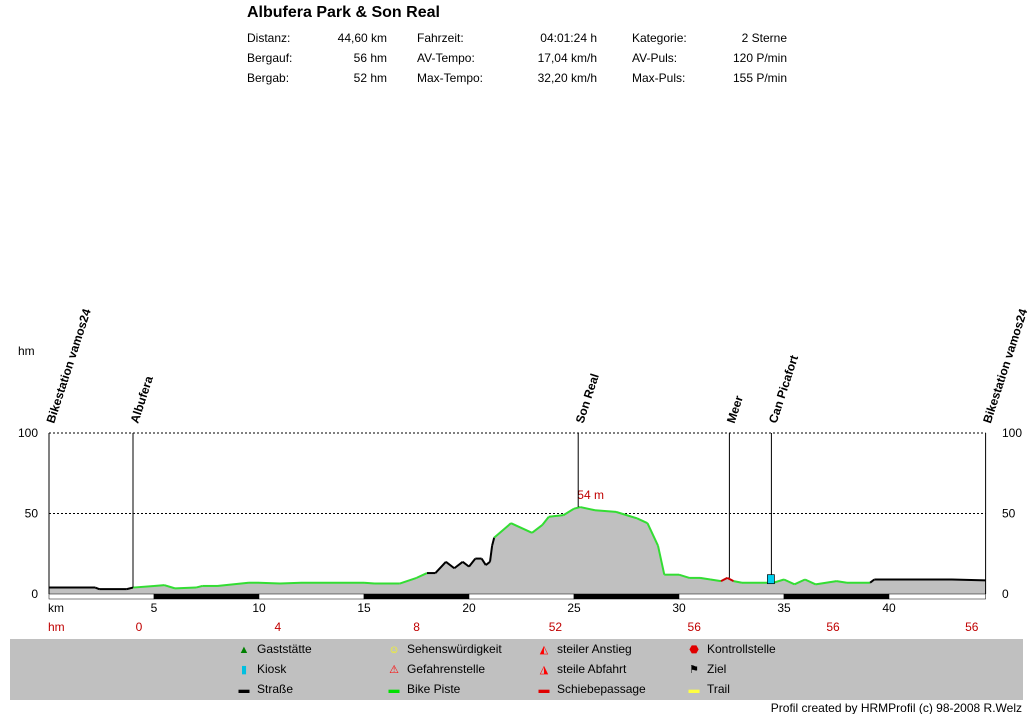  Describe the element at coordinates (244, 670) in the screenshot. I see `kiosk-icon: ▮` at that location.